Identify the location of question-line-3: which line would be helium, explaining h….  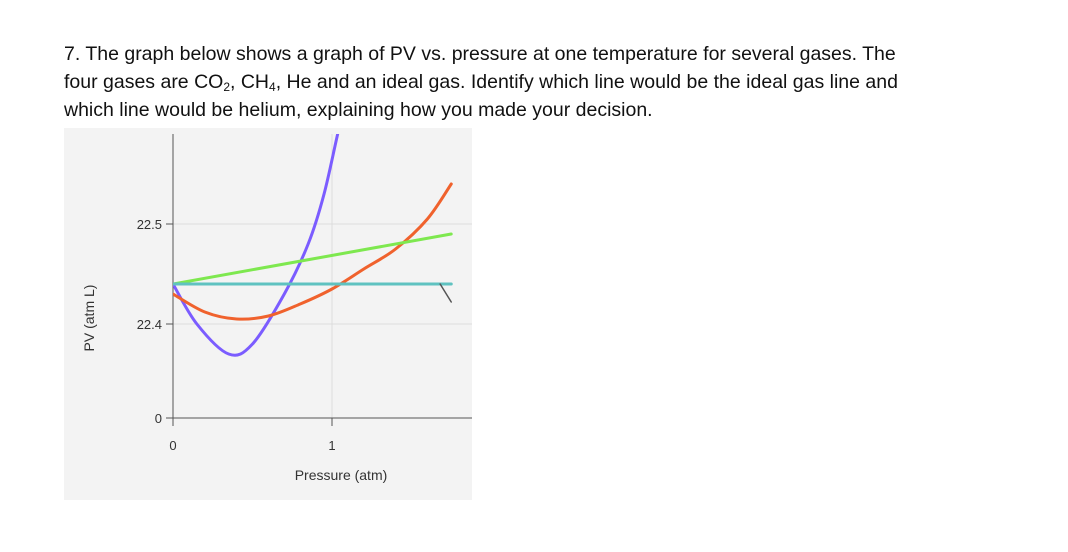
(358, 110).